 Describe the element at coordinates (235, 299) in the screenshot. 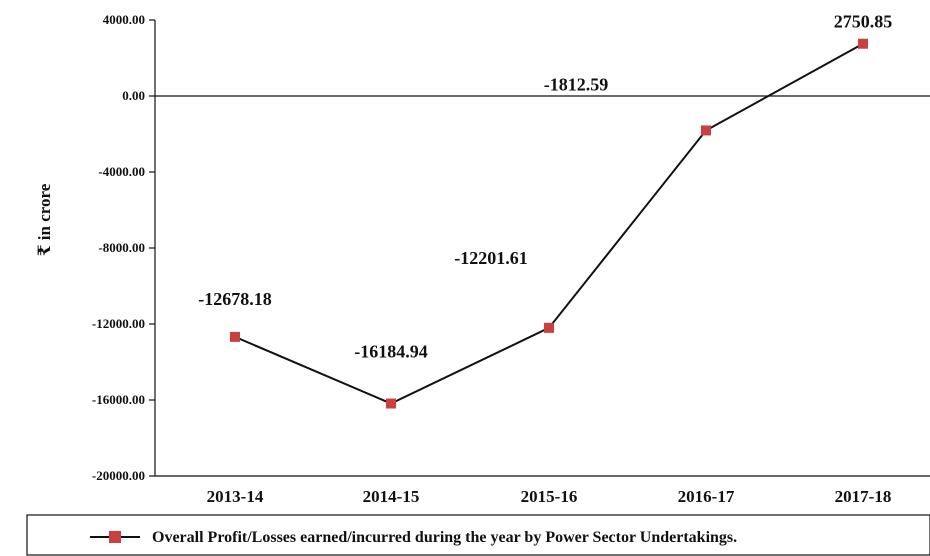

I see `data-label: -12678.18` at that location.